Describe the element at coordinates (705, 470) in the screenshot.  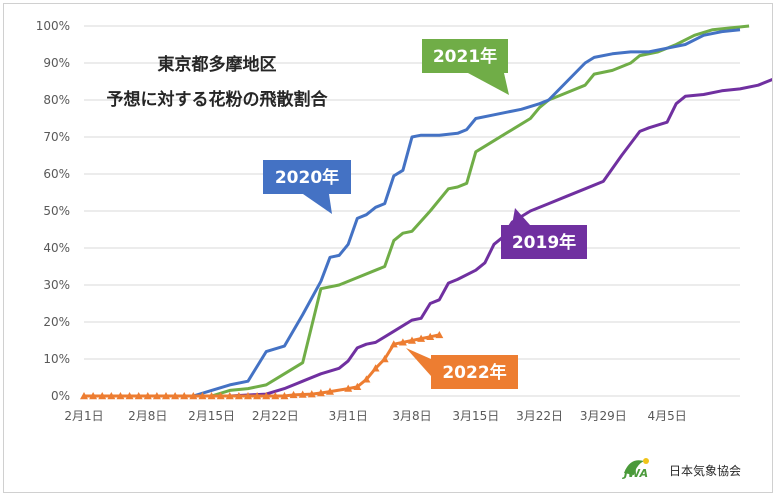
I see `logo-org-name: 日本気象協会` at that location.